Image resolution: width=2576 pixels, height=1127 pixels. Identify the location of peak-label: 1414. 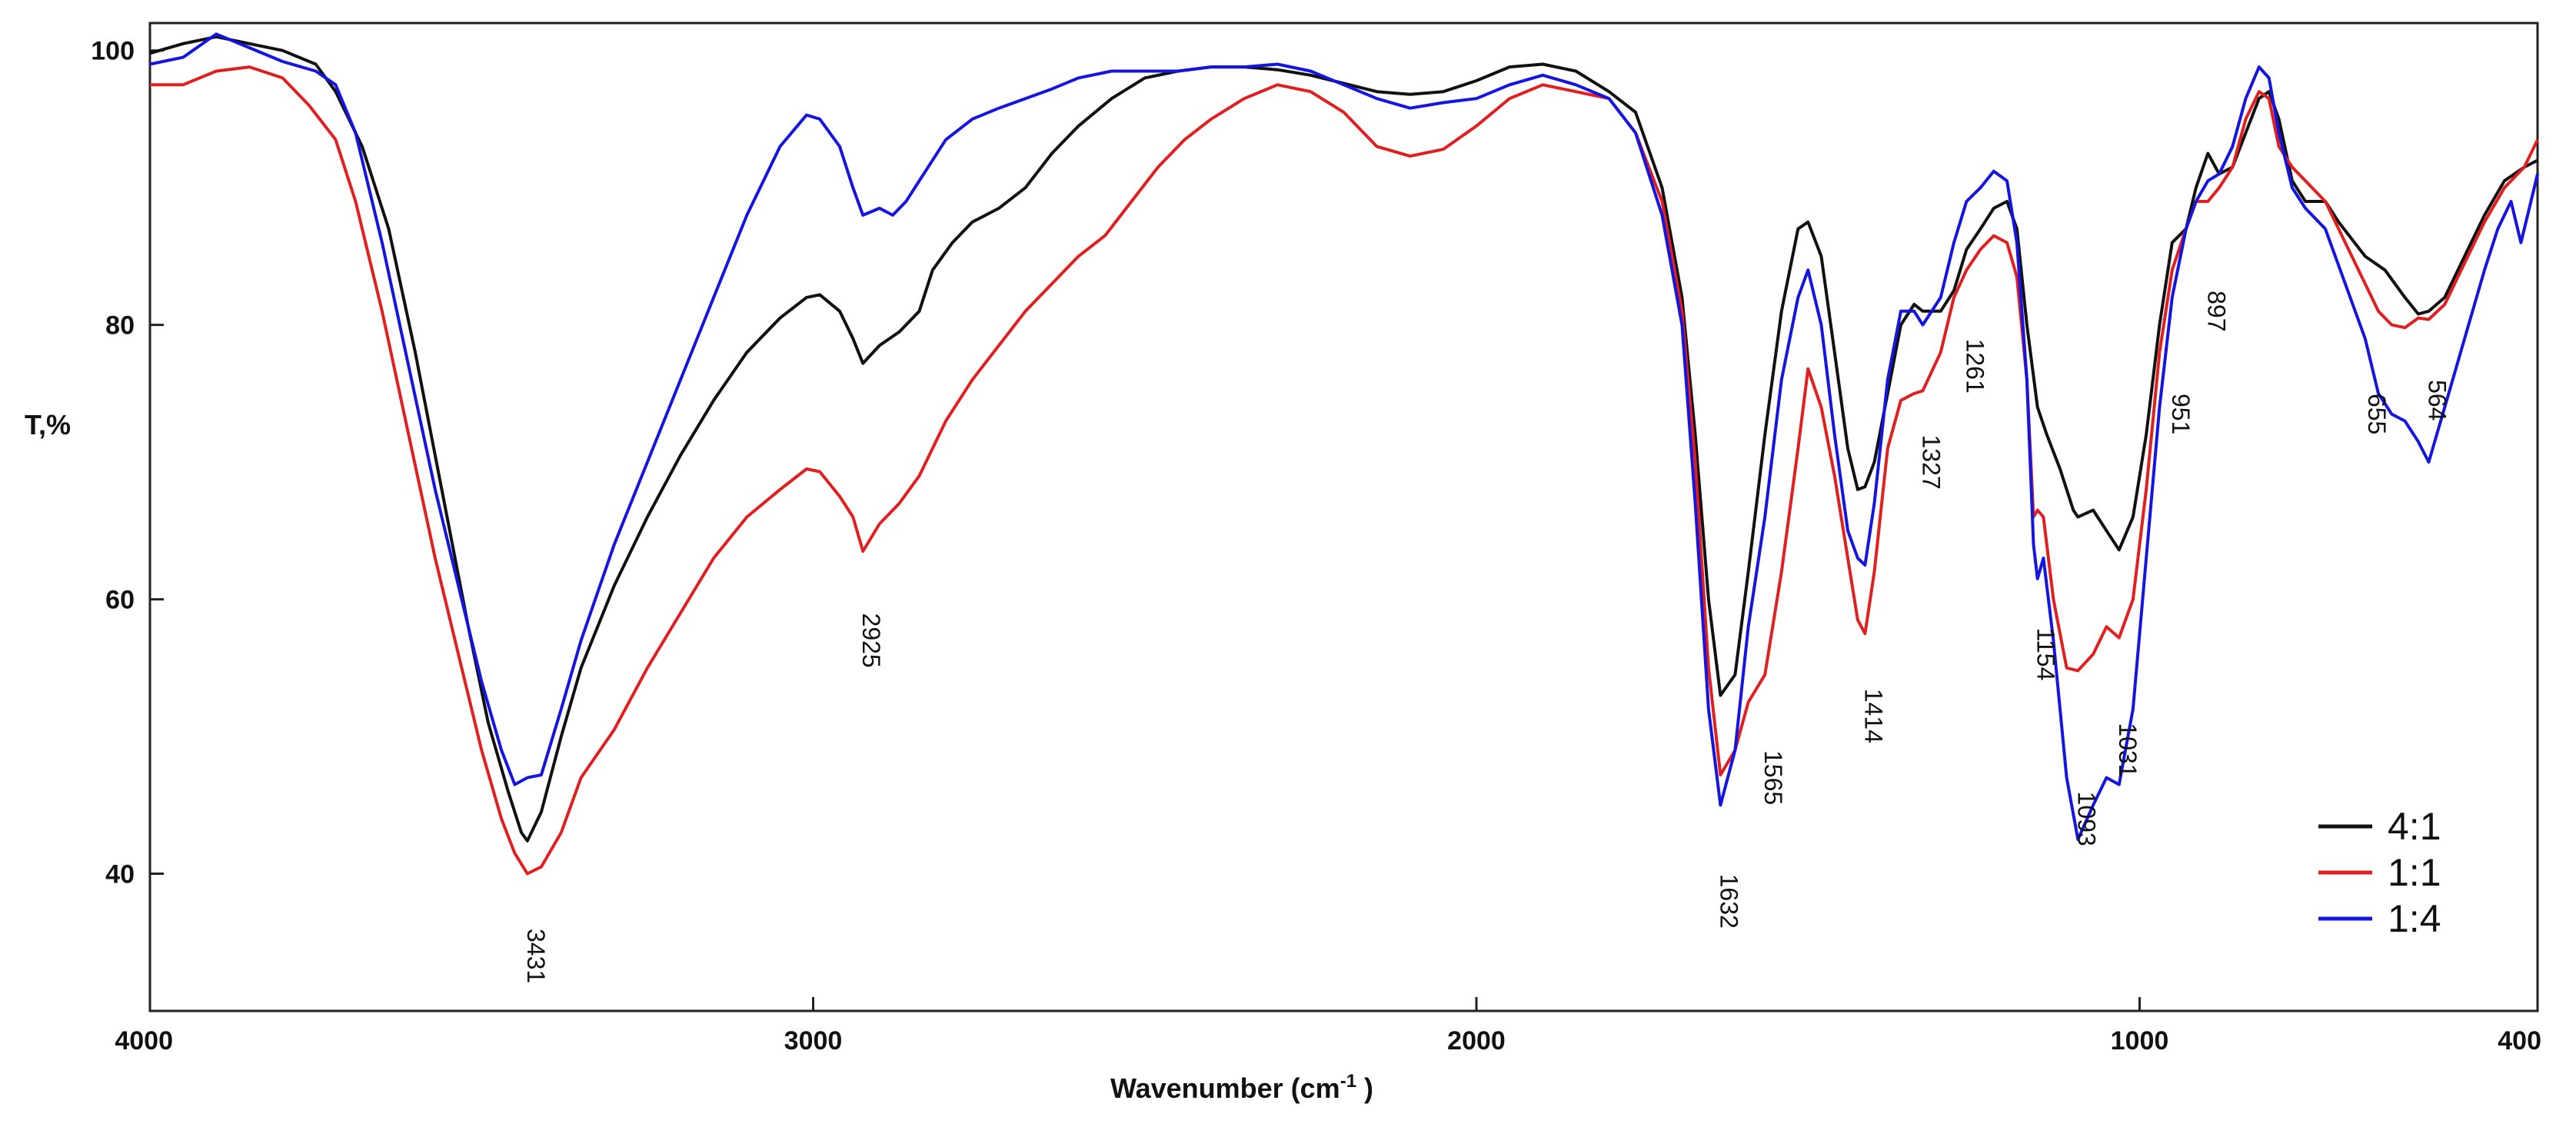
(1873, 716).